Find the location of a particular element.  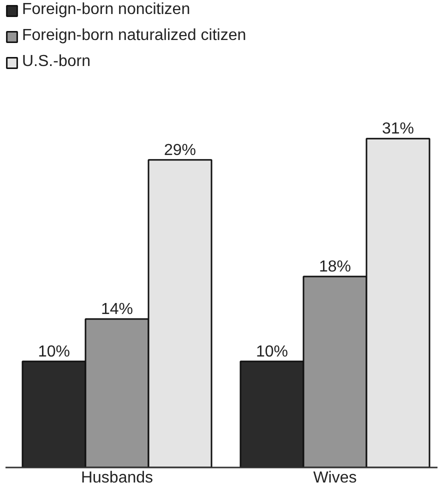

legend-label: Foreign-born noncitizen is located at coordinates (106, 10).